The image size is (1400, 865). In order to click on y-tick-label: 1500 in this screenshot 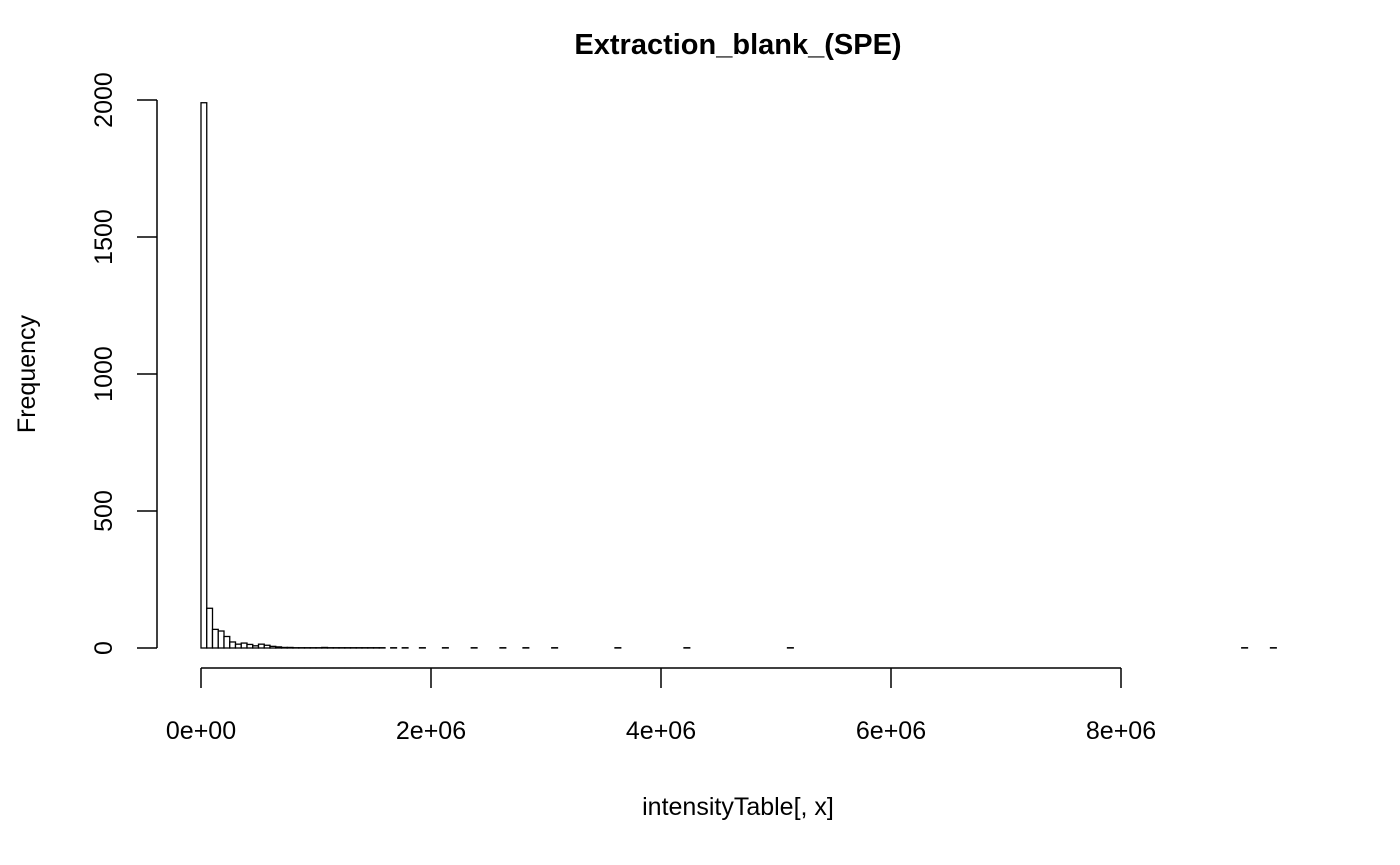, I will do `click(104, 237)`.